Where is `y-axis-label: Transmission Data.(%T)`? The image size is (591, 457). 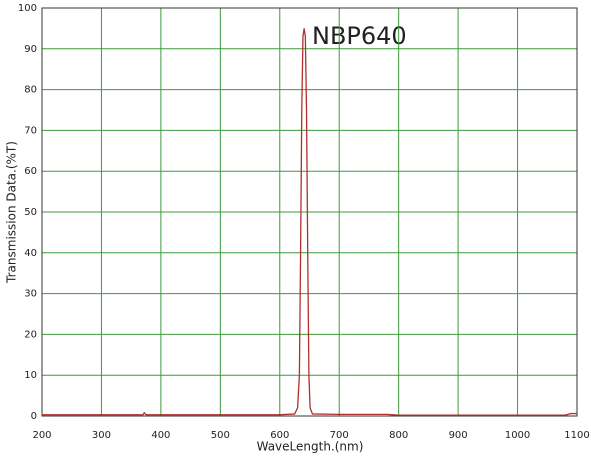 y-axis-label: Transmission Data.(%T) is located at coordinates (12, 212).